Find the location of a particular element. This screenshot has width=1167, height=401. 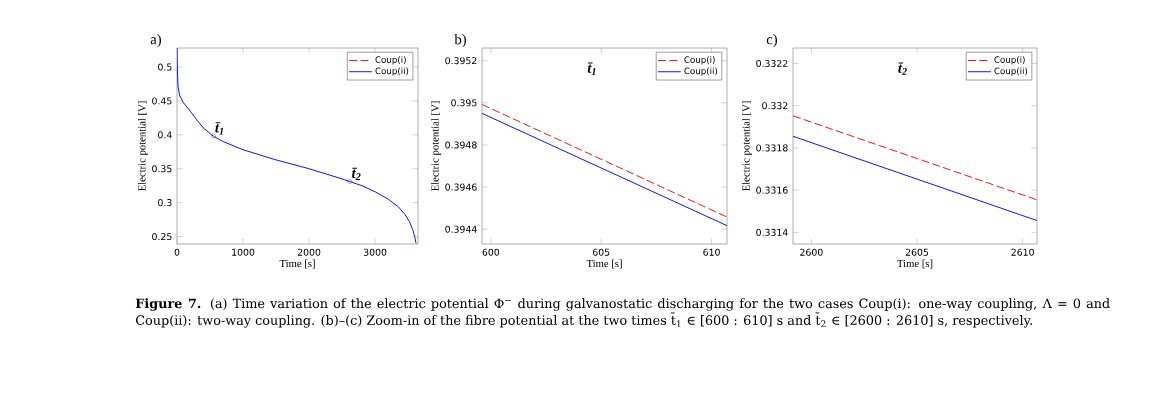

y-tick-label: 0.4 is located at coordinates (165, 135).